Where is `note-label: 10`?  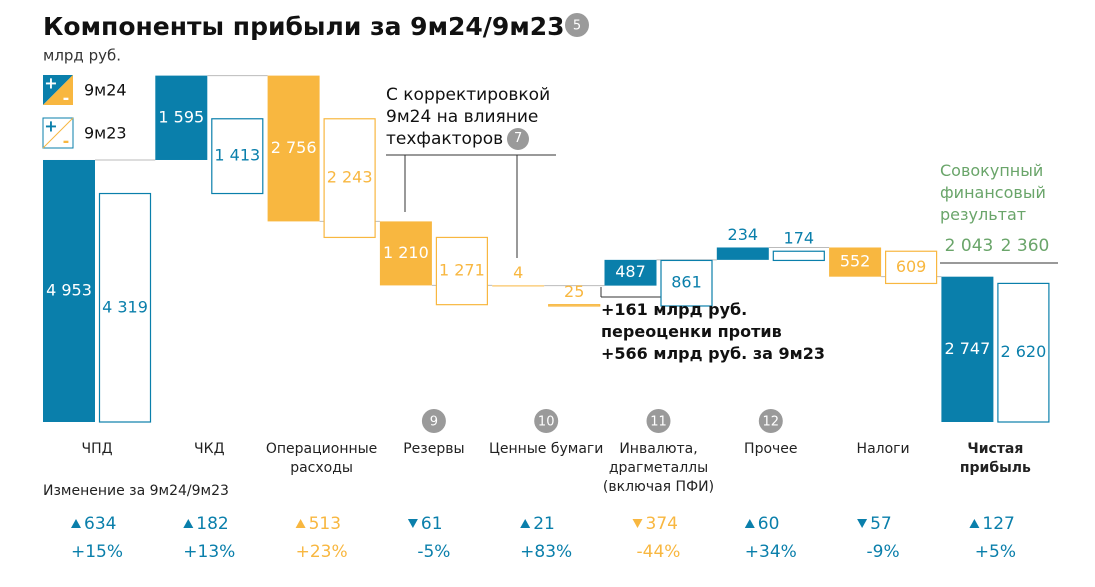 note-label: 10 is located at coordinates (546, 422).